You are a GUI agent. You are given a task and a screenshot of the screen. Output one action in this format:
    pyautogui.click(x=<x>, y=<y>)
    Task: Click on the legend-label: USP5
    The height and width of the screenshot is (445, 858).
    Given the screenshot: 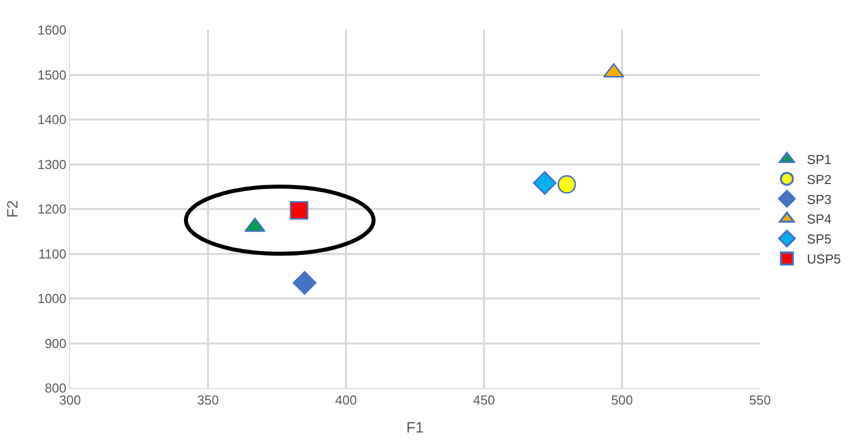 What is the action you would take?
    pyautogui.click(x=823, y=259)
    